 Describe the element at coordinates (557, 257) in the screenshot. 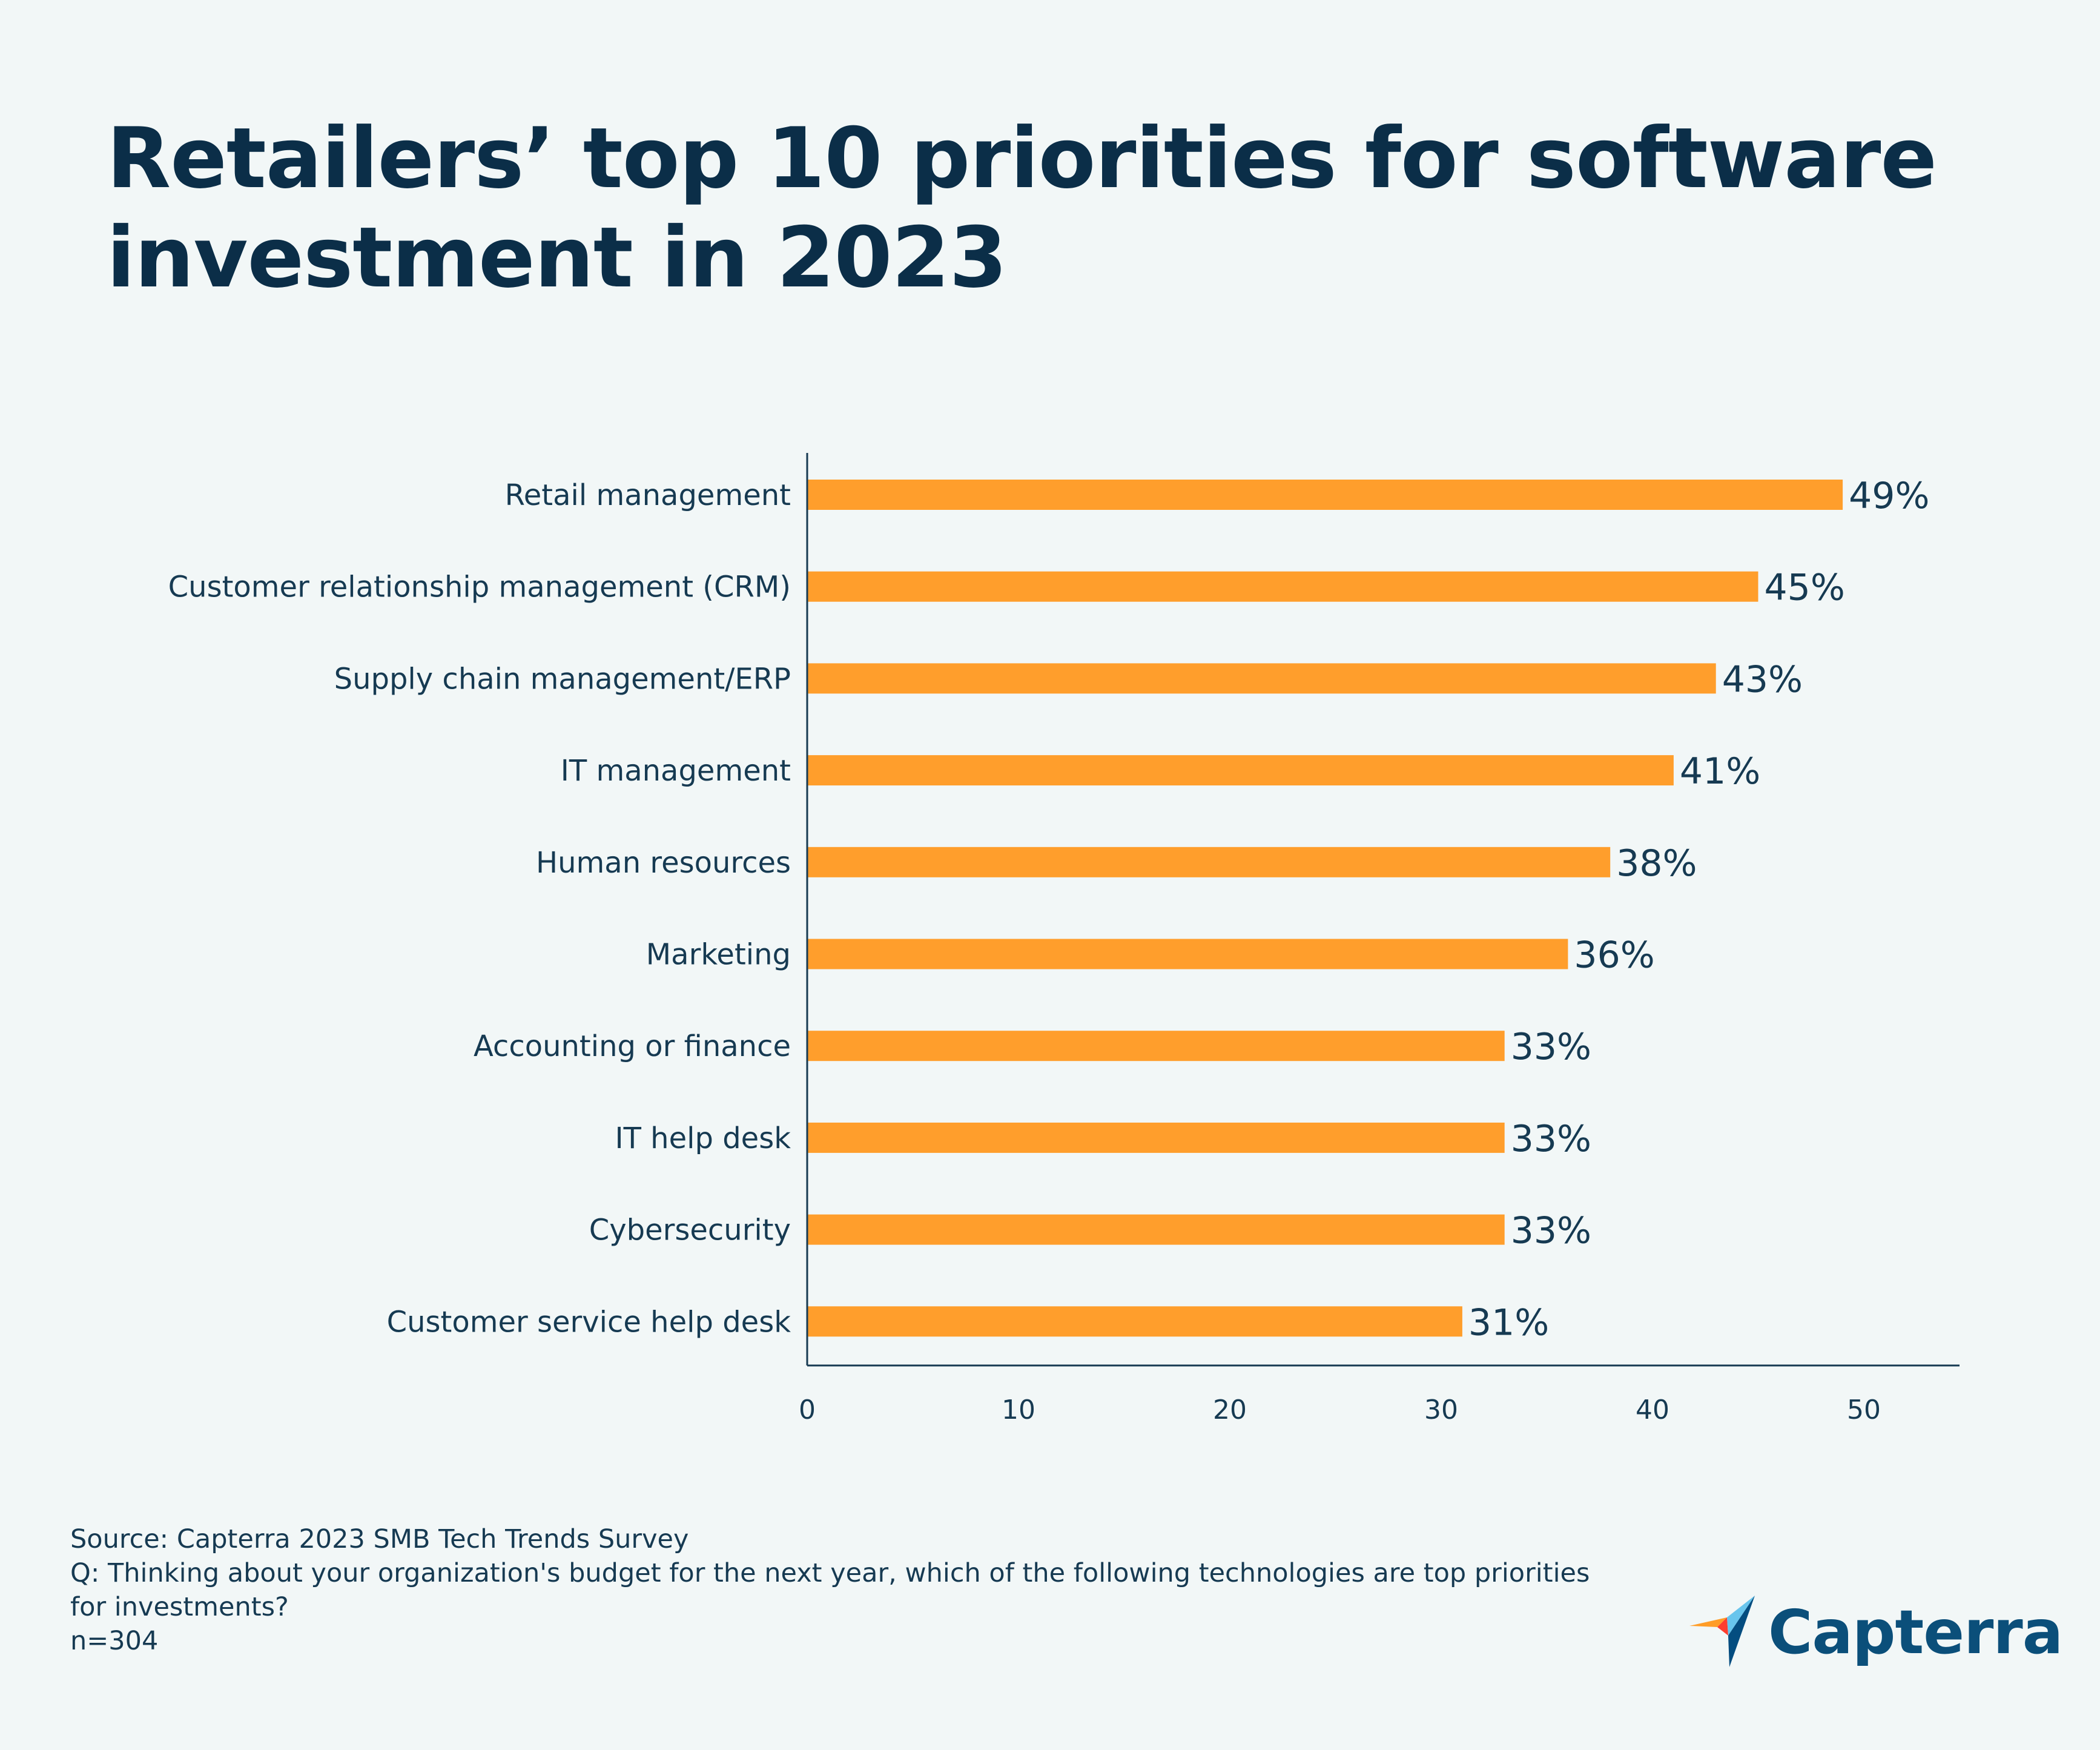

I see `chart-title-line-2: investment in 2023` at that location.